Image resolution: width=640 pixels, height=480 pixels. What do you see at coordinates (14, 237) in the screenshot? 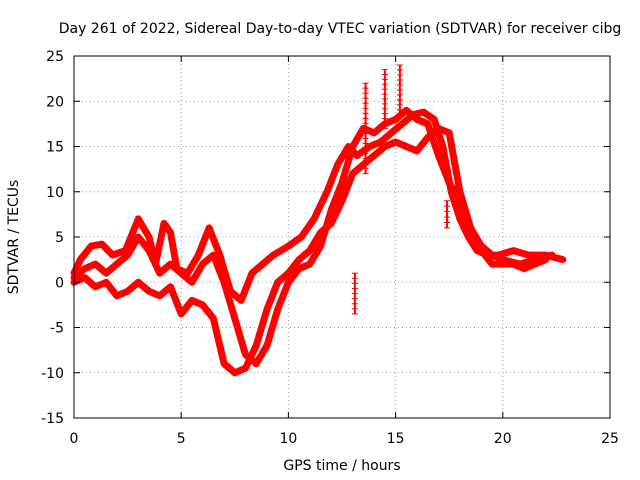
I see `y-axis-label: SDTVAR / TECUs` at bounding box center [14, 237].